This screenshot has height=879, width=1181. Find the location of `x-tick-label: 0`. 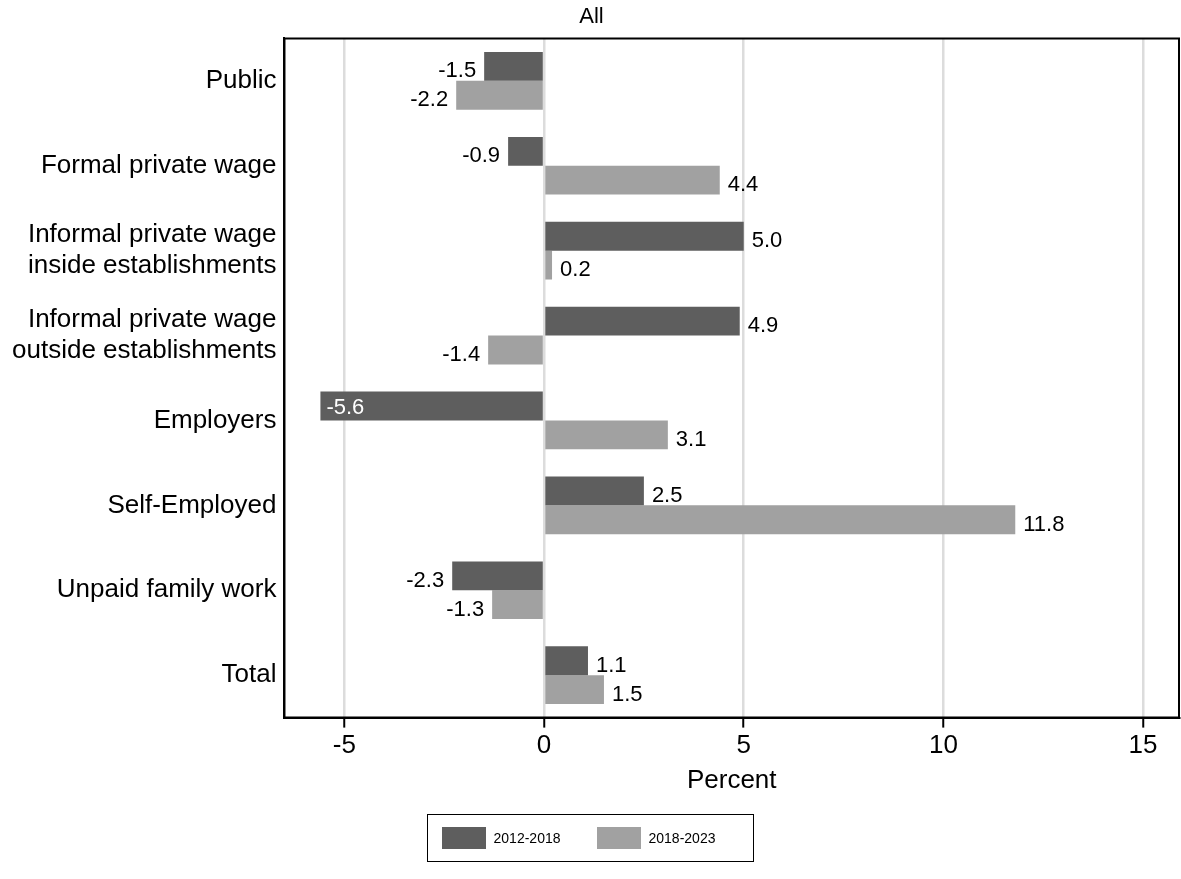

x-tick-label: 0 is located at coordinates (544, 744).